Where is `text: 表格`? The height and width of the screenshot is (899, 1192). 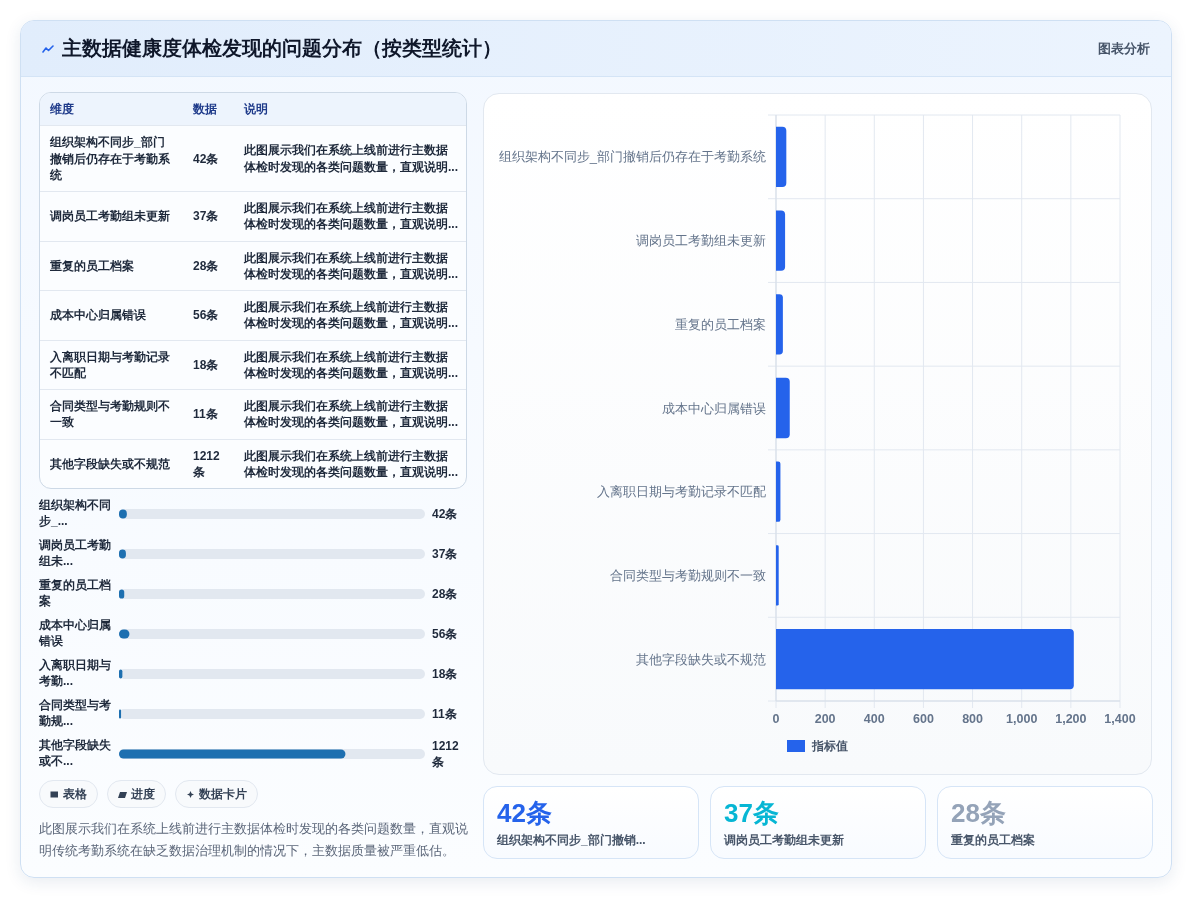
text: 表格 is located at coordinates (75, 794).